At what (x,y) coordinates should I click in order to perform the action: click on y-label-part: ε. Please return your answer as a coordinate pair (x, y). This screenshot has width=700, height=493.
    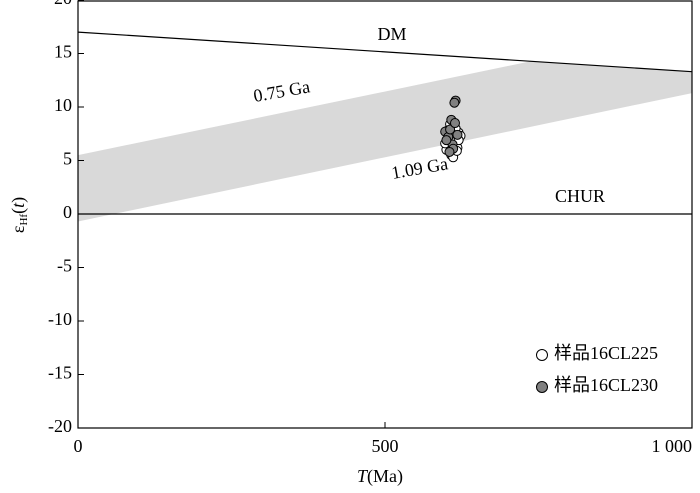
    Looking at the image, I should click on (18, 229).